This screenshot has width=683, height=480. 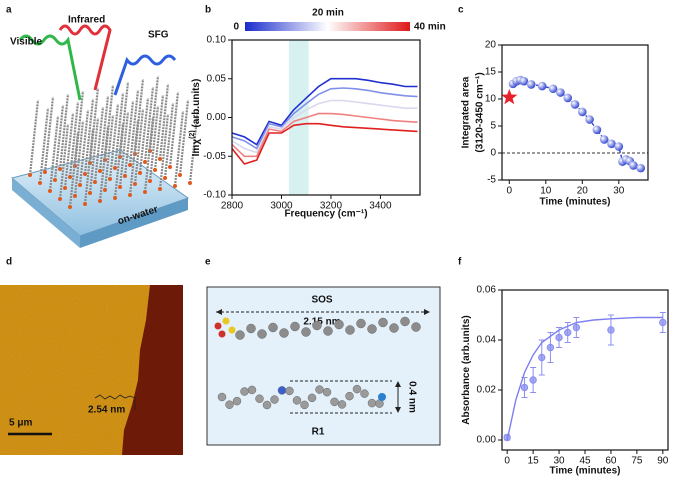 What do you see at coordinates (491, 180) in the screenshot?
I see `y-tick-label: -5` at bounding box center [491, 180].